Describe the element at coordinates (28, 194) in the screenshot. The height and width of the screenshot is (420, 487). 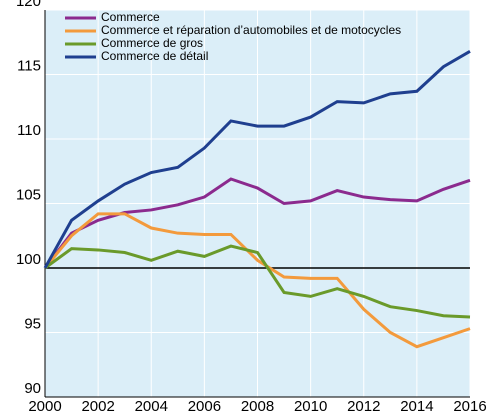
I see `y-tick-label: 105` at that location.